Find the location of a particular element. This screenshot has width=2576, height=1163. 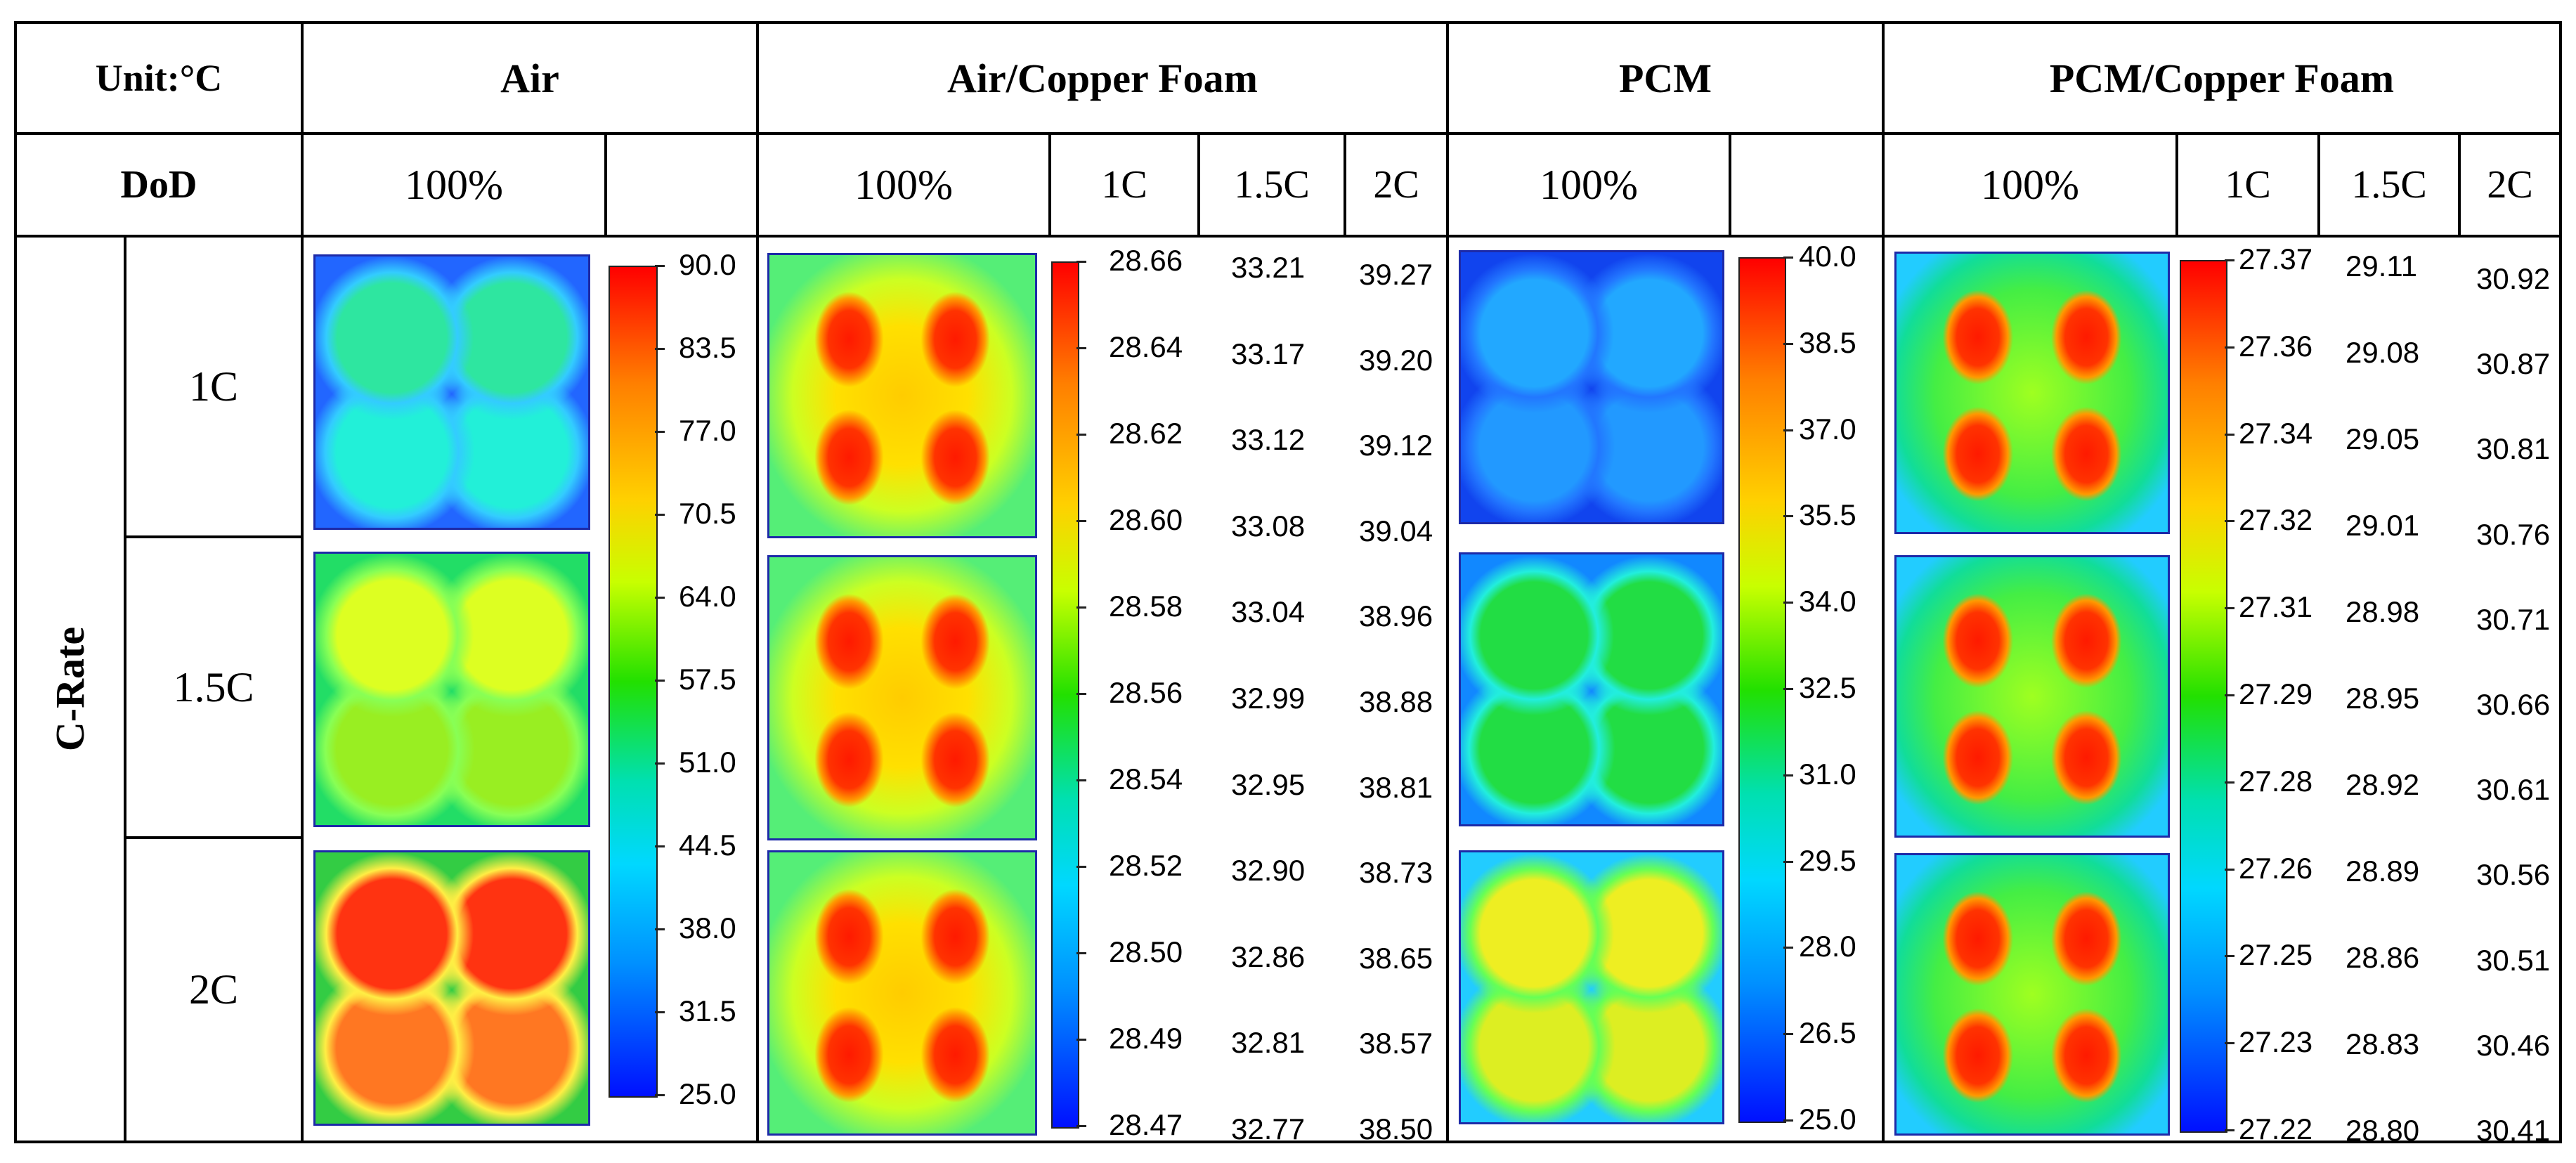

row-label-1-5c: 1.5C is located at coordinates (213, 687).